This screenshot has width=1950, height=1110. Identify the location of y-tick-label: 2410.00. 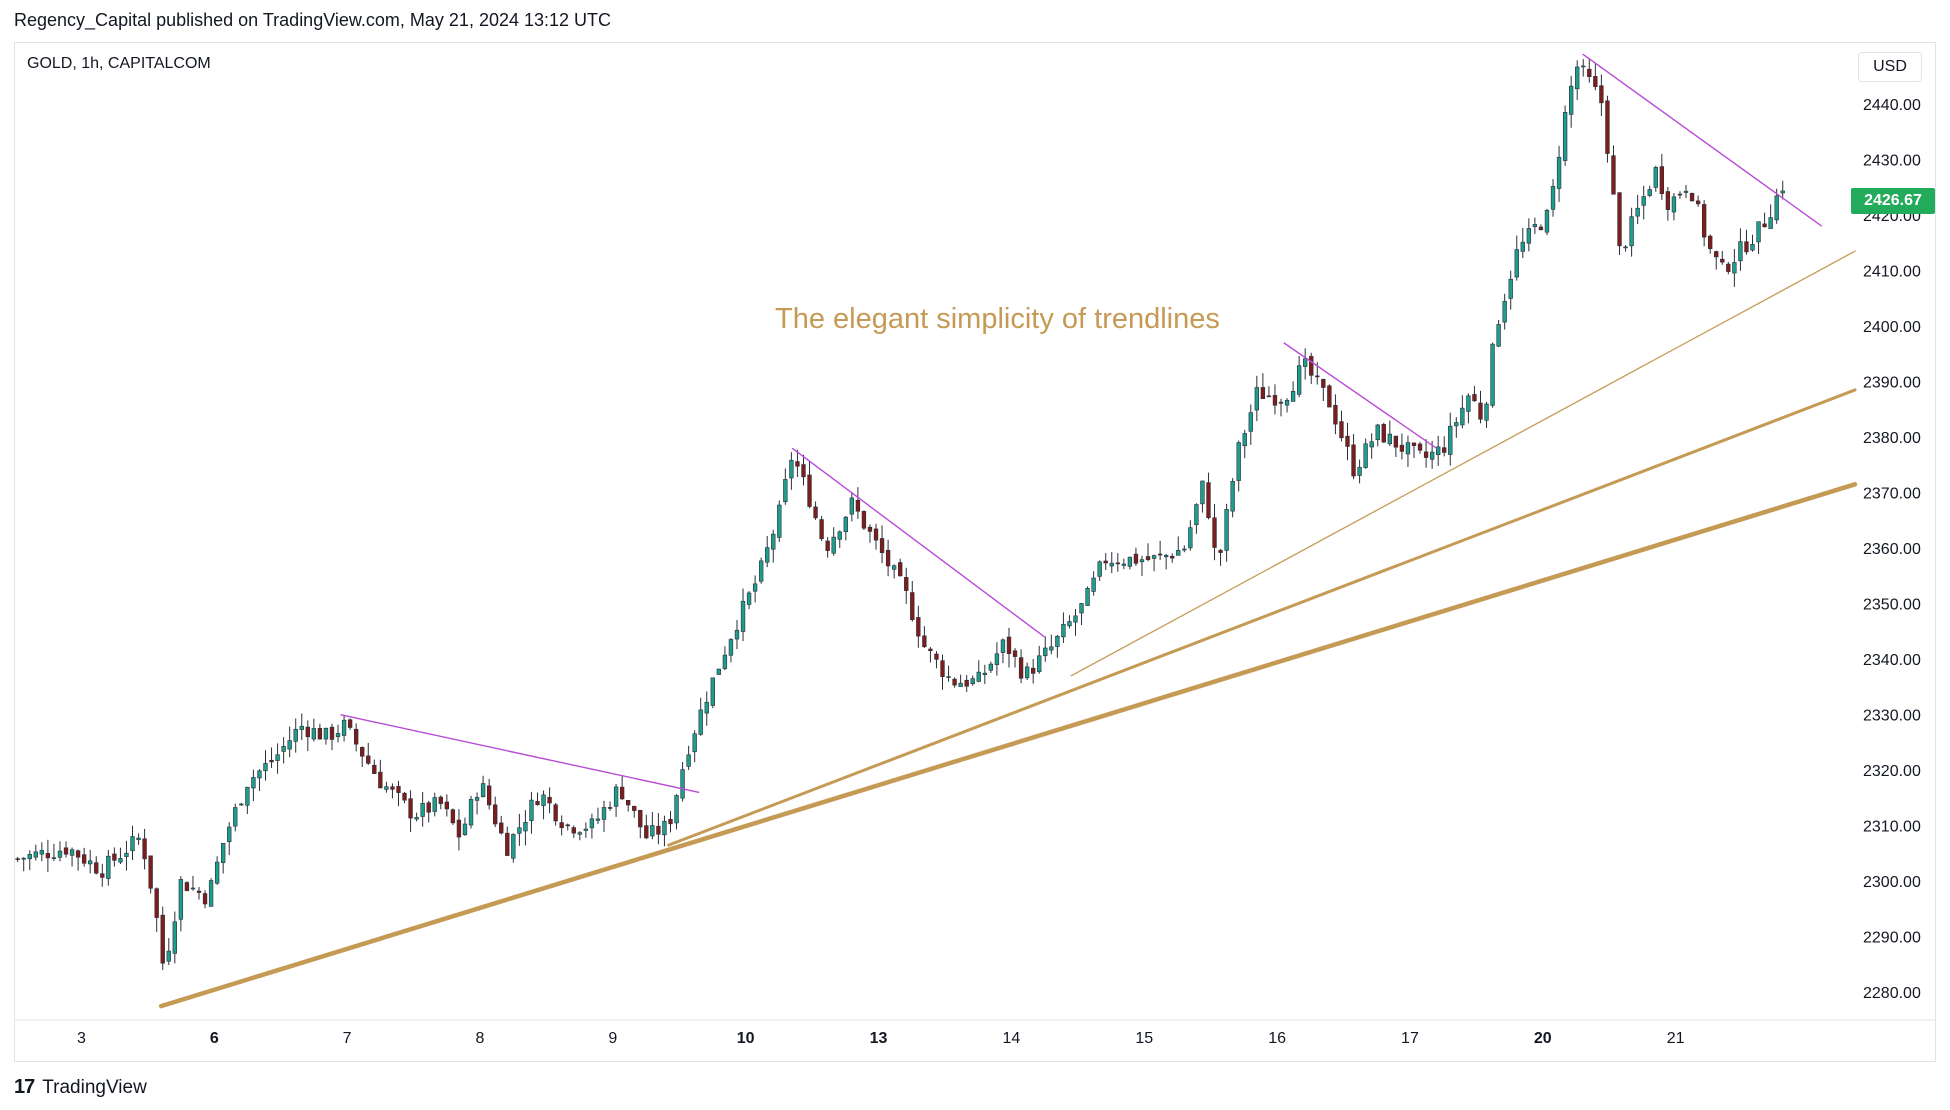
(1892, 272).